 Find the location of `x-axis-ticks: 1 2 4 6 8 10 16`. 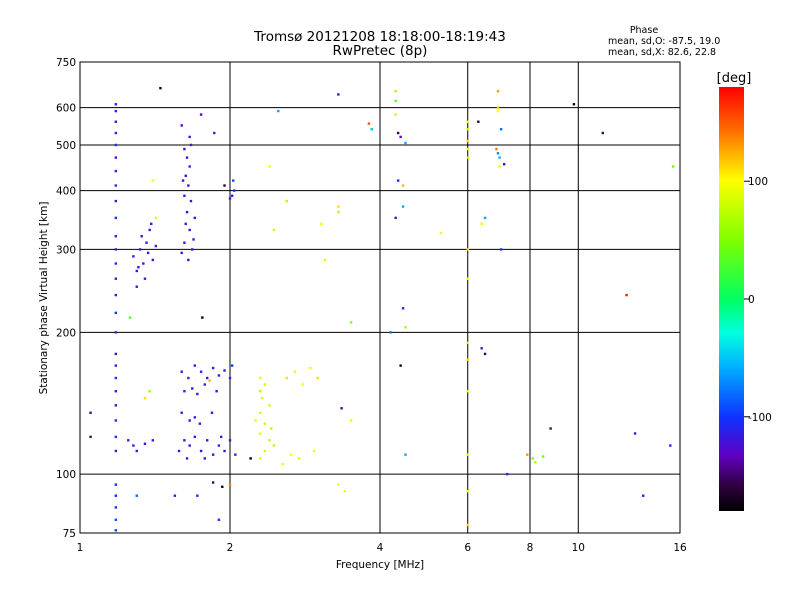

x-axis-ticks: 1 2 4 6 8 10 16 is located at coordinates (382, 548).